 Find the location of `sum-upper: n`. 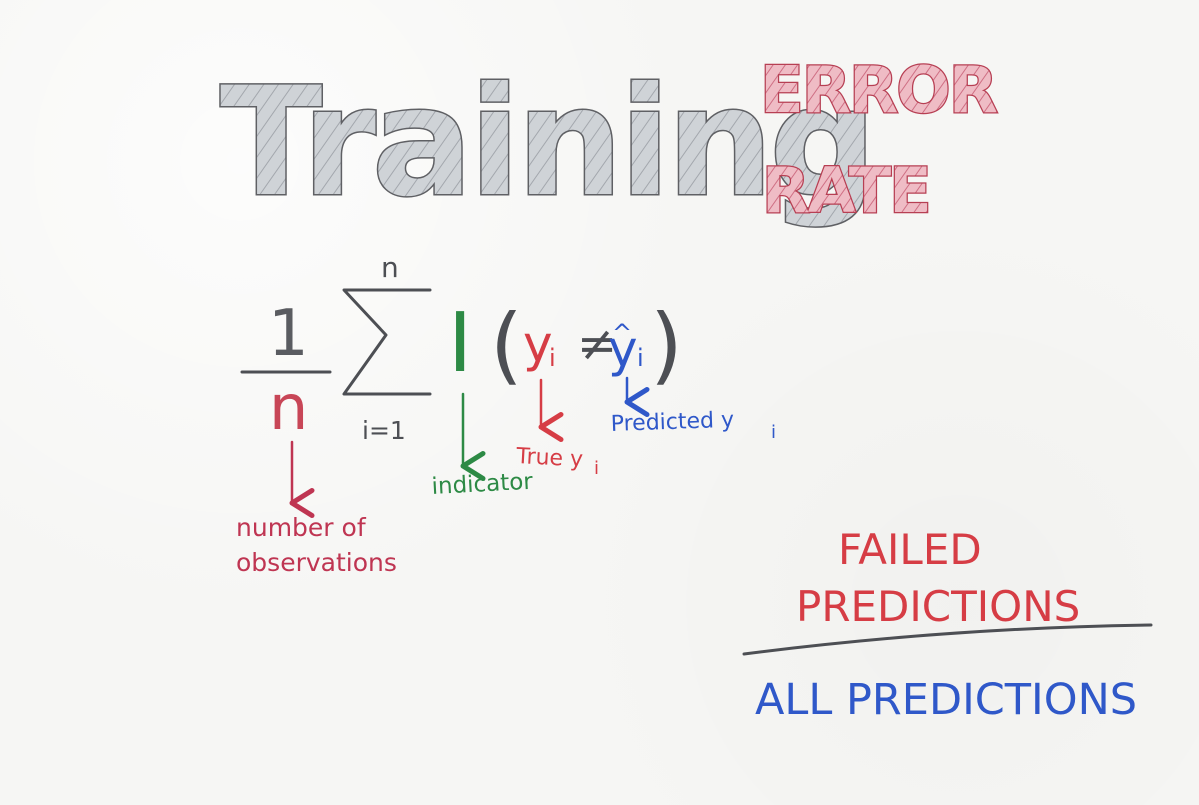

sum-upper: n is located at coordinates (390, 267).